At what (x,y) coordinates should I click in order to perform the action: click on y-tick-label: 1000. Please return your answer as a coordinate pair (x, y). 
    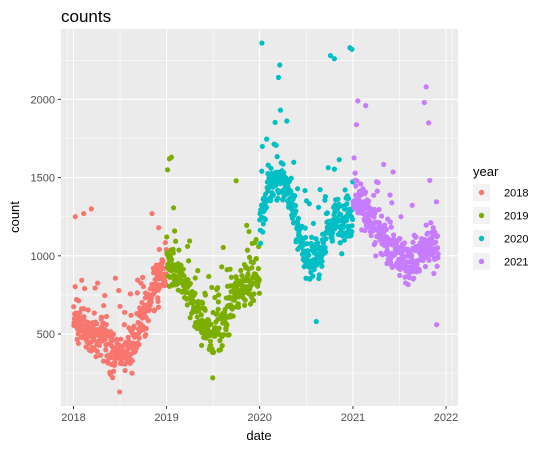
    Looking at the image, I should click on (43, 257).